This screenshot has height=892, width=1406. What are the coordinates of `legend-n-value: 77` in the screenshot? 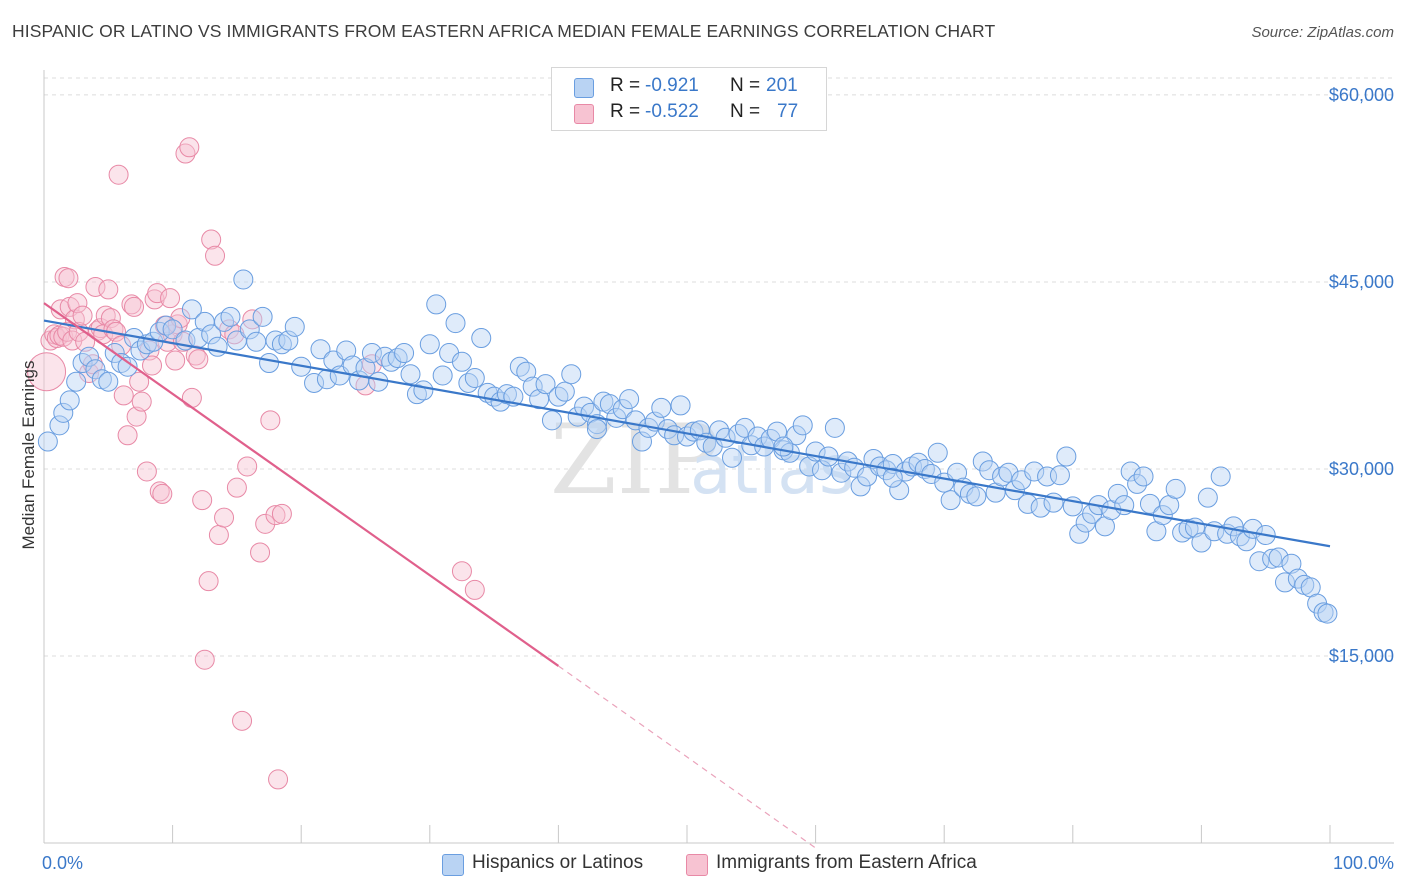 It's located at (788, 111).